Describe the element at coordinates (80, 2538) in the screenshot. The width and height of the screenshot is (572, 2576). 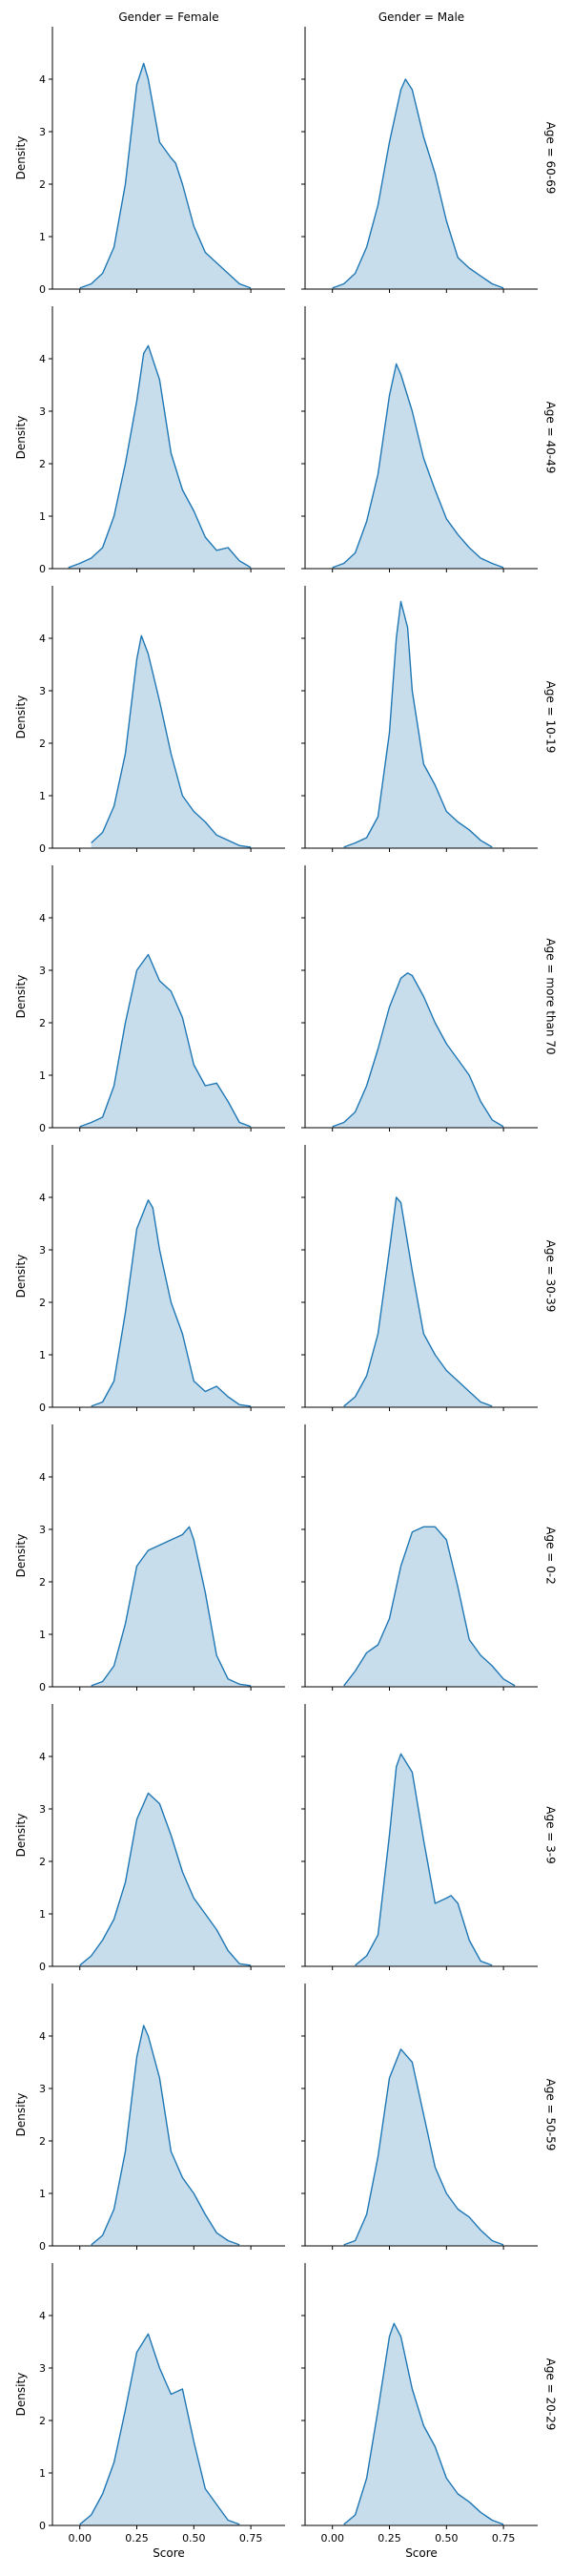
I see `x-tick-label: 0.00` at that location.